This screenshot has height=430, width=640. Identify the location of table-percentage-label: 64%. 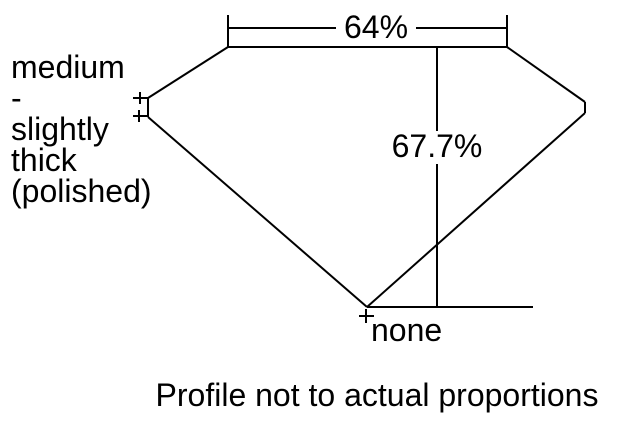
(376, 27).